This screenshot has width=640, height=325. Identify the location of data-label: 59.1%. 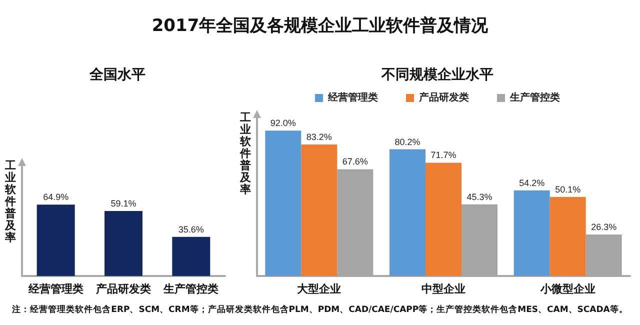
(123, 203).